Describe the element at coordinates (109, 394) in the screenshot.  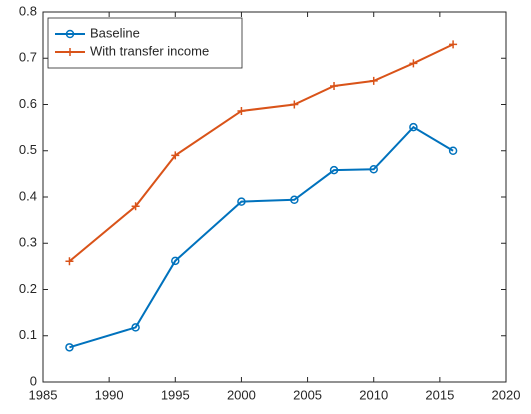
I see `x-tick-label: 1990` at that location.